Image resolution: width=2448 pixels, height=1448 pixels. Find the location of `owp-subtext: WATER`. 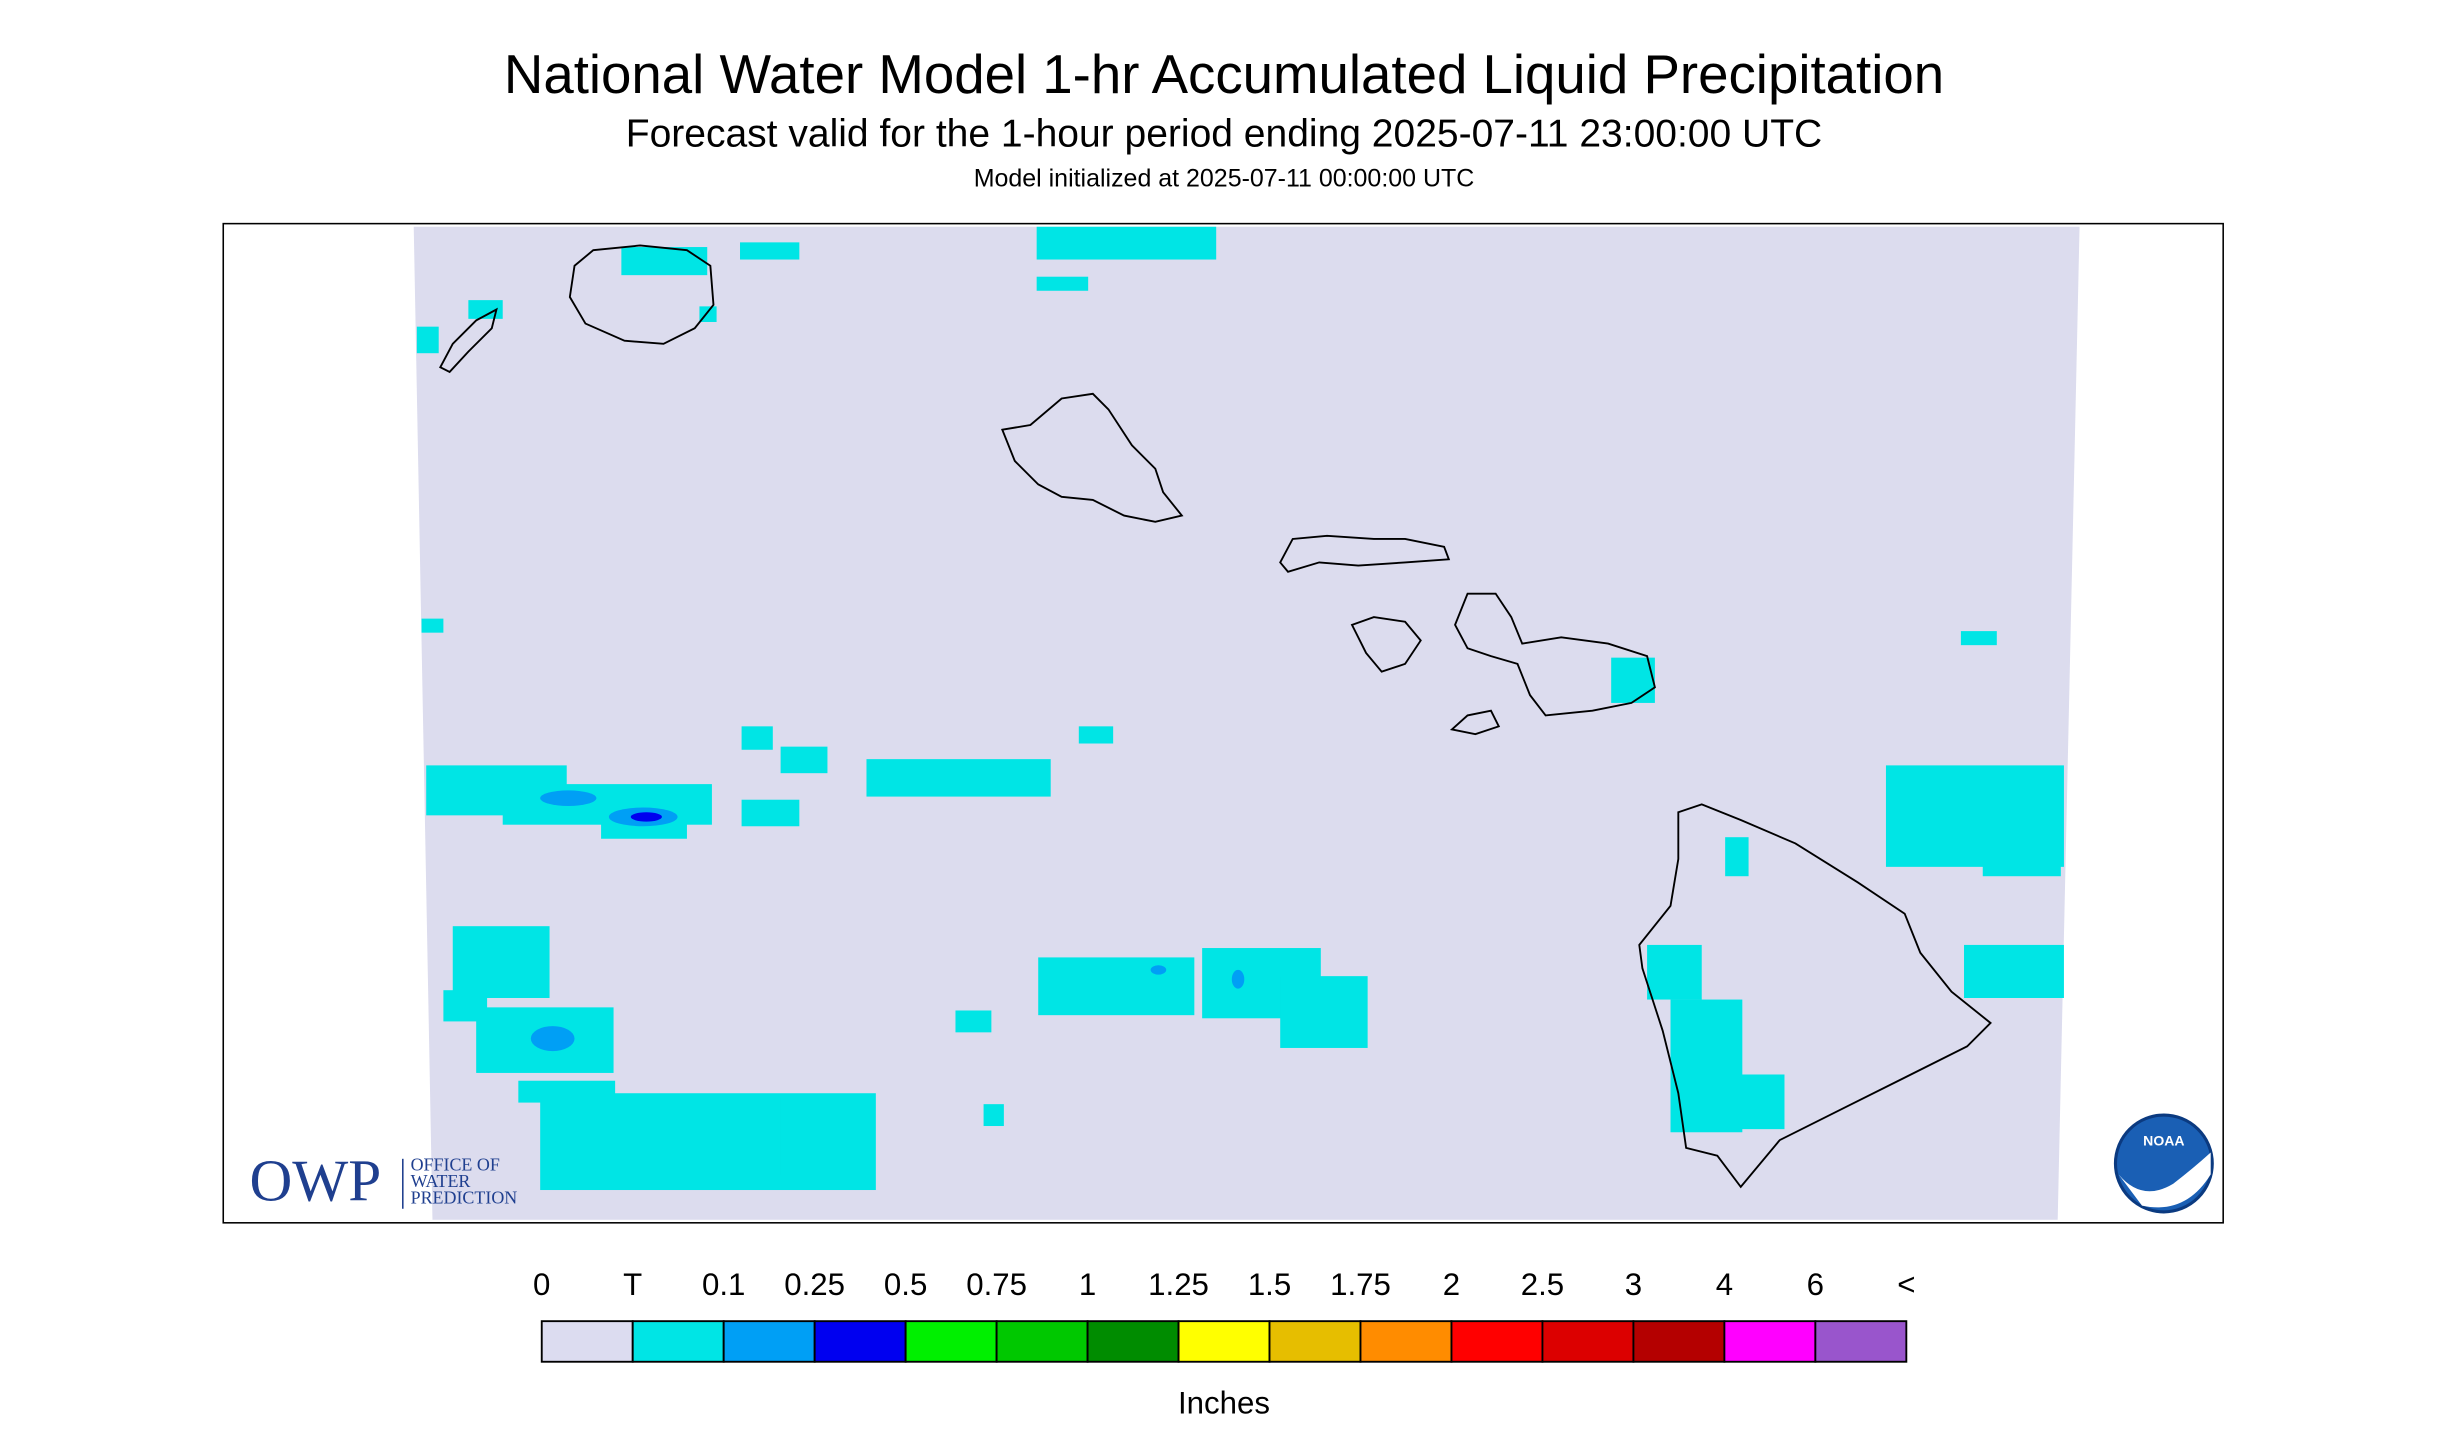

owp-subtext: WATER is located at coordinates (441, 1181).